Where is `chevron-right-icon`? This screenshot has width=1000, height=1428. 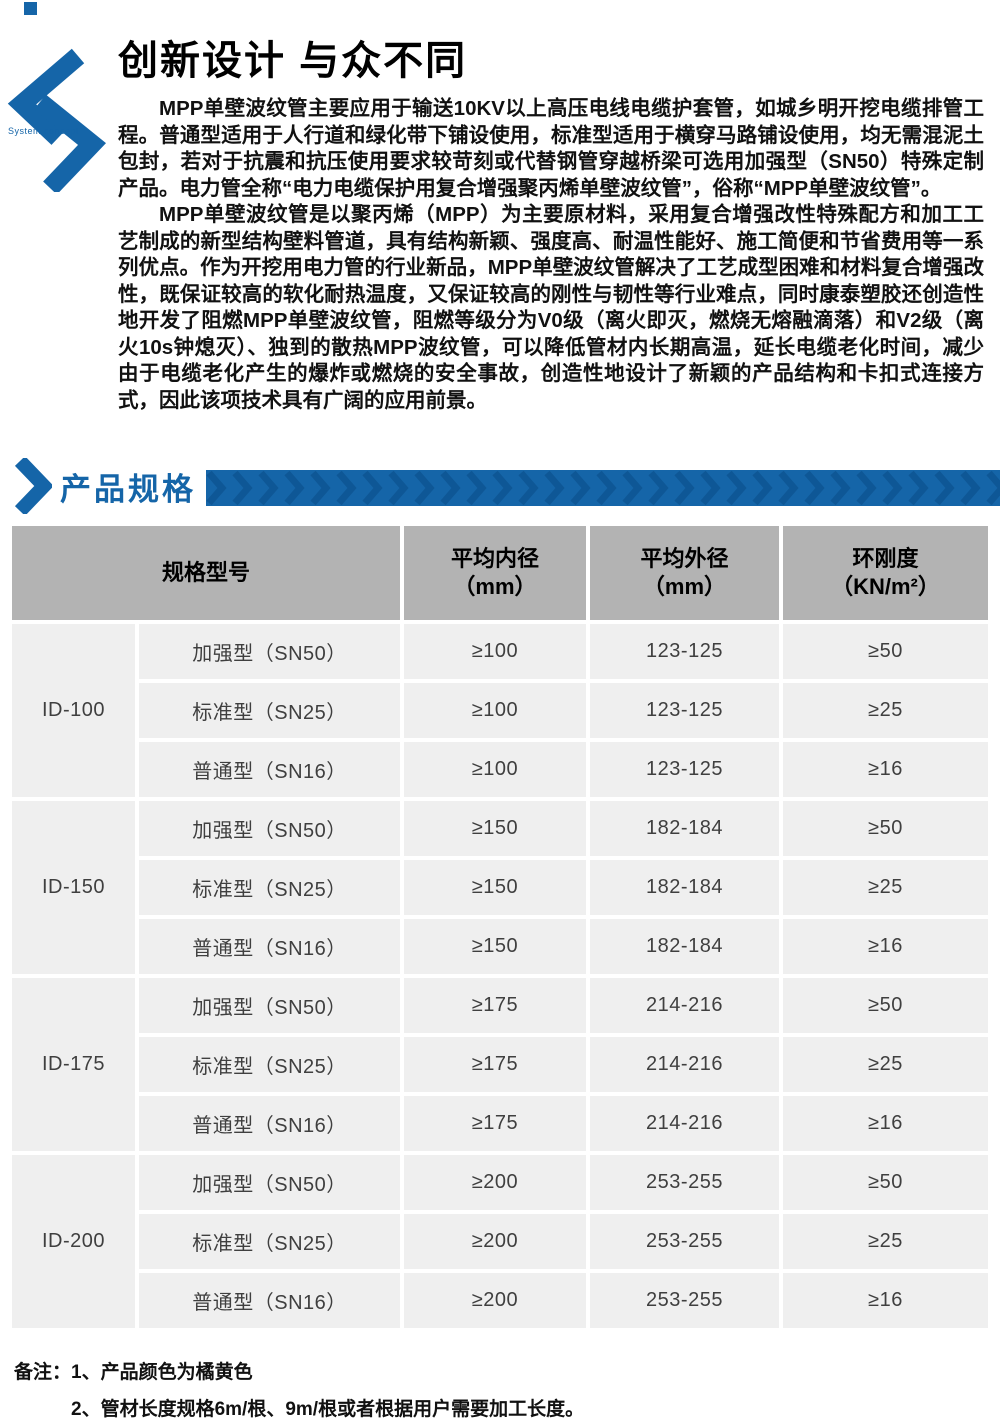
chevron-right-icon is located at coordinates (33, 486).